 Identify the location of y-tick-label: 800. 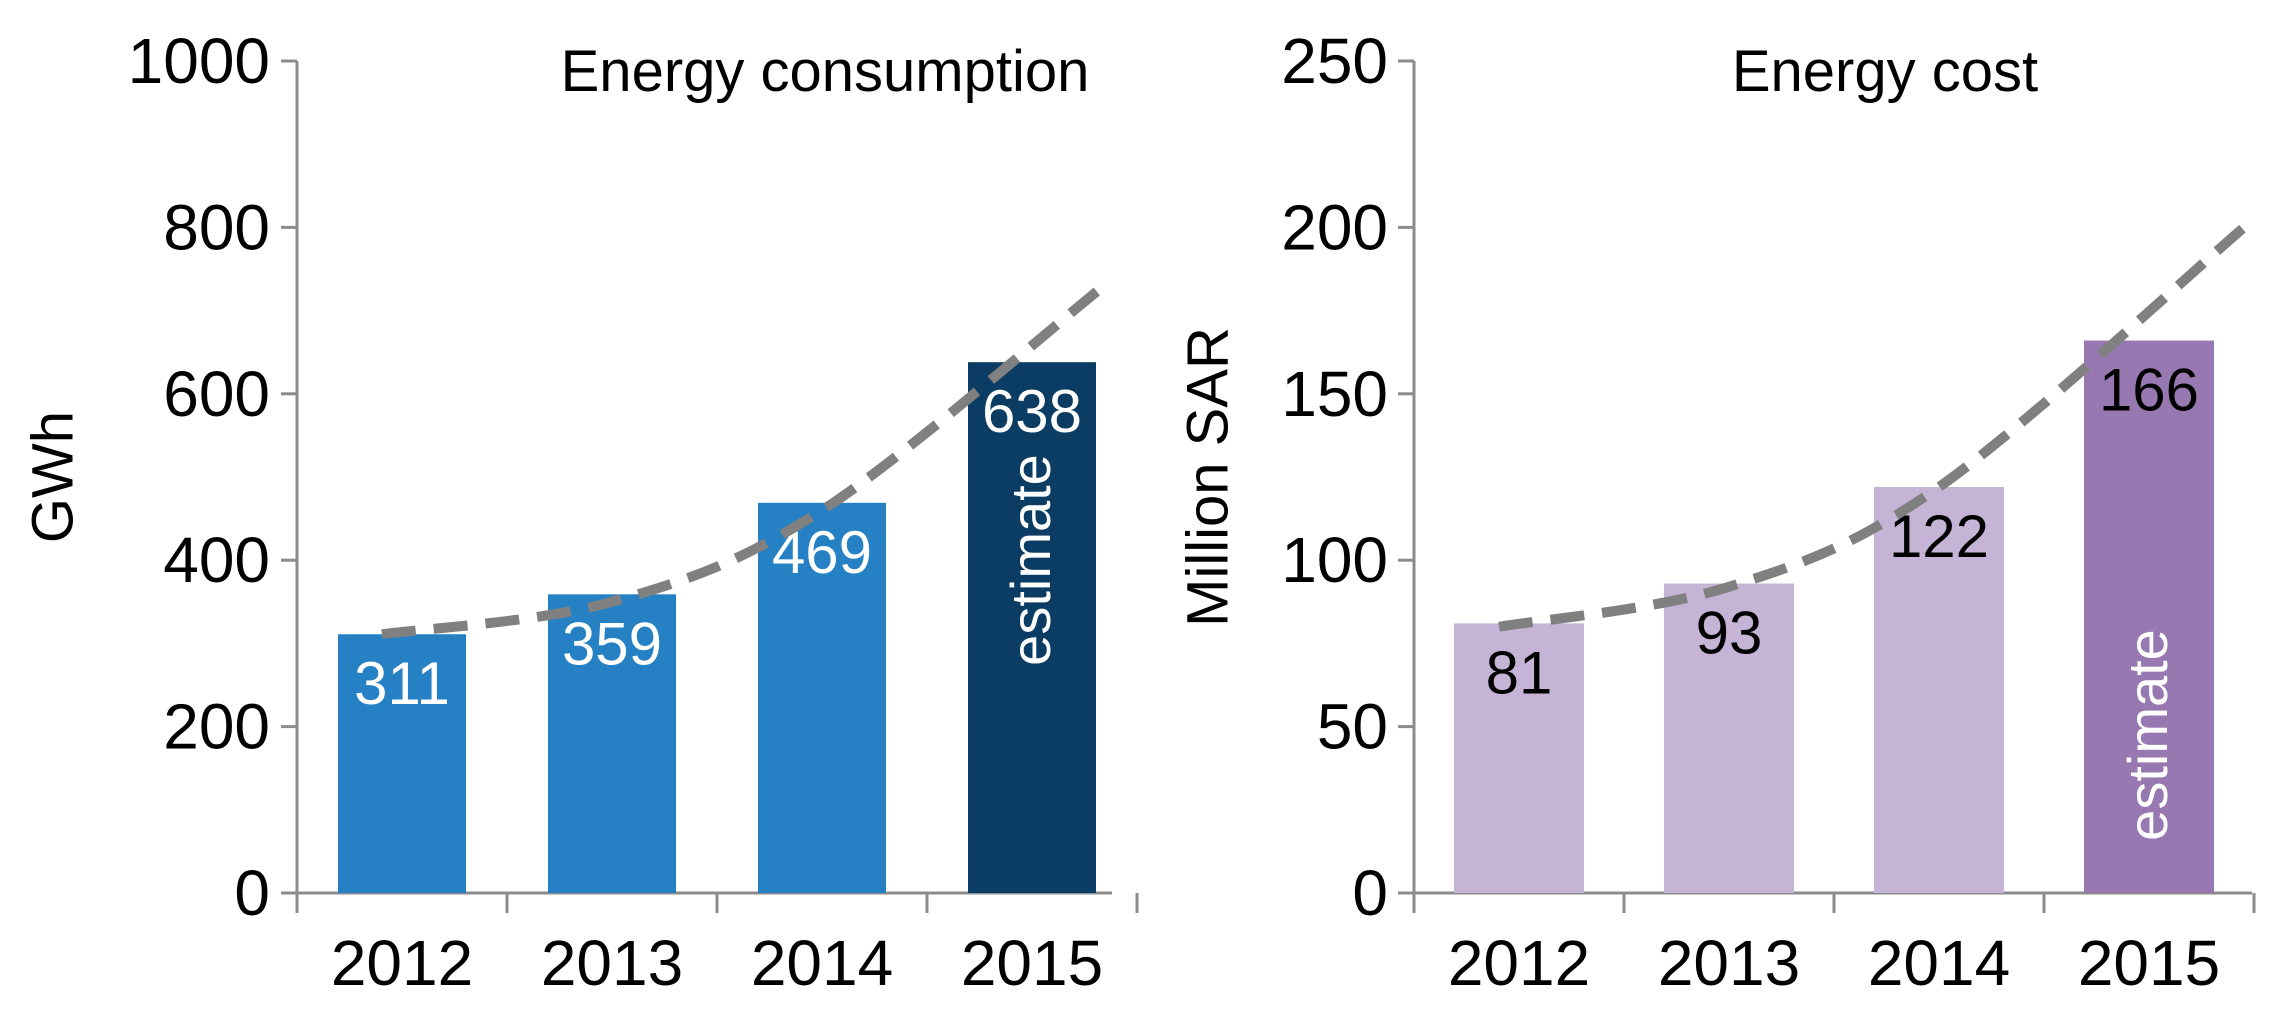
(216, 227).